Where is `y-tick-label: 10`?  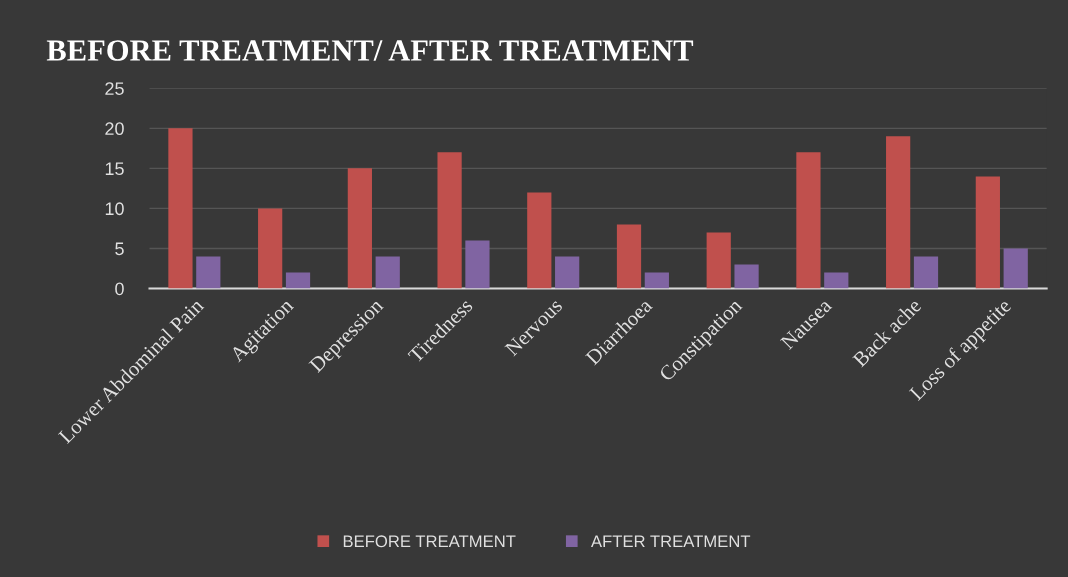 y-tick-label: 10 is located at coordinates (114, 209).